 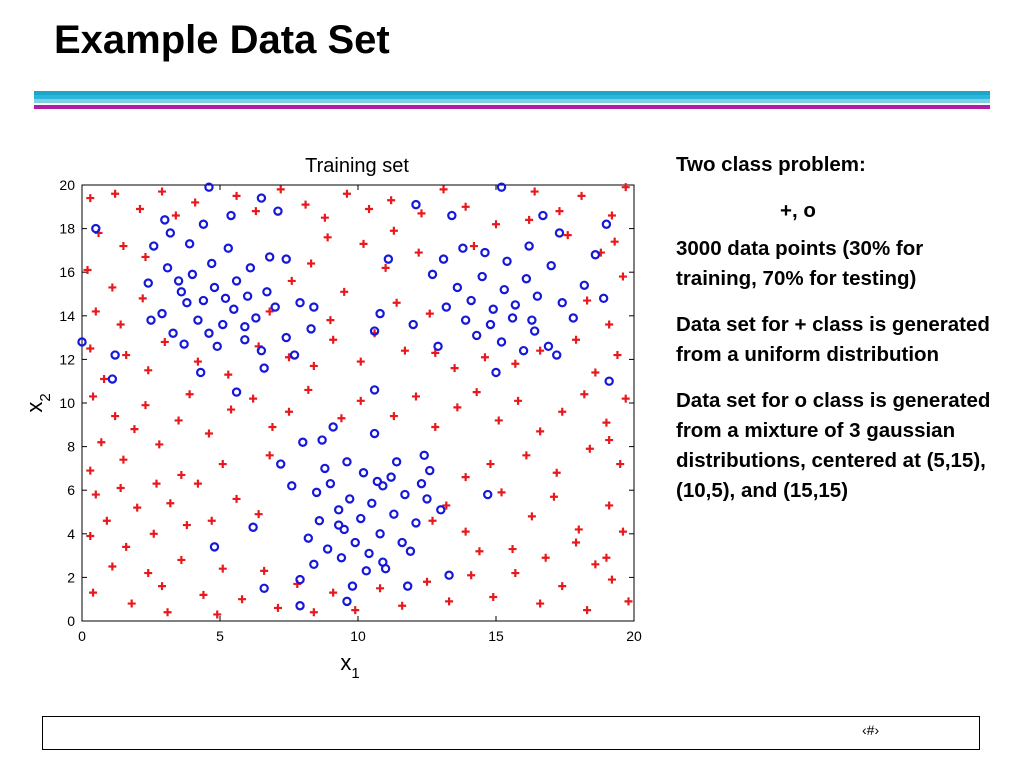 I want to click on x-tick-label: 5, so click(x=220, y=636).